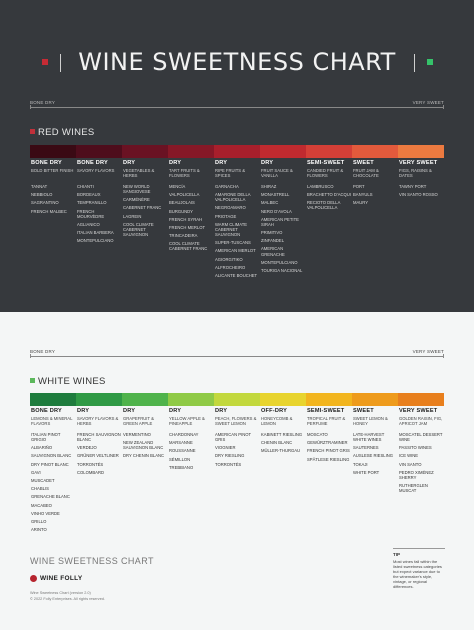 The image size is (474, 630). Describe the element at coordinates (359, 186) in the screenshot. I see `wine-item: PORT` at that location.